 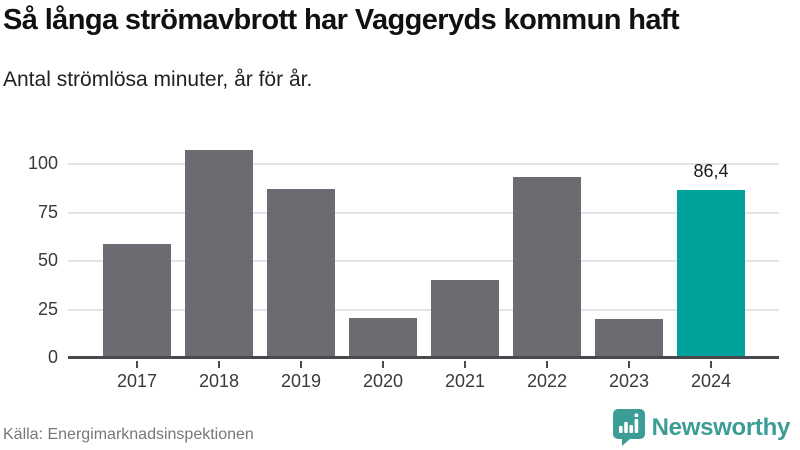 What do you see at coordinates (629, 265) in the screenshot?
I see `bar-band: 2023` at bounding box center [629, 265].